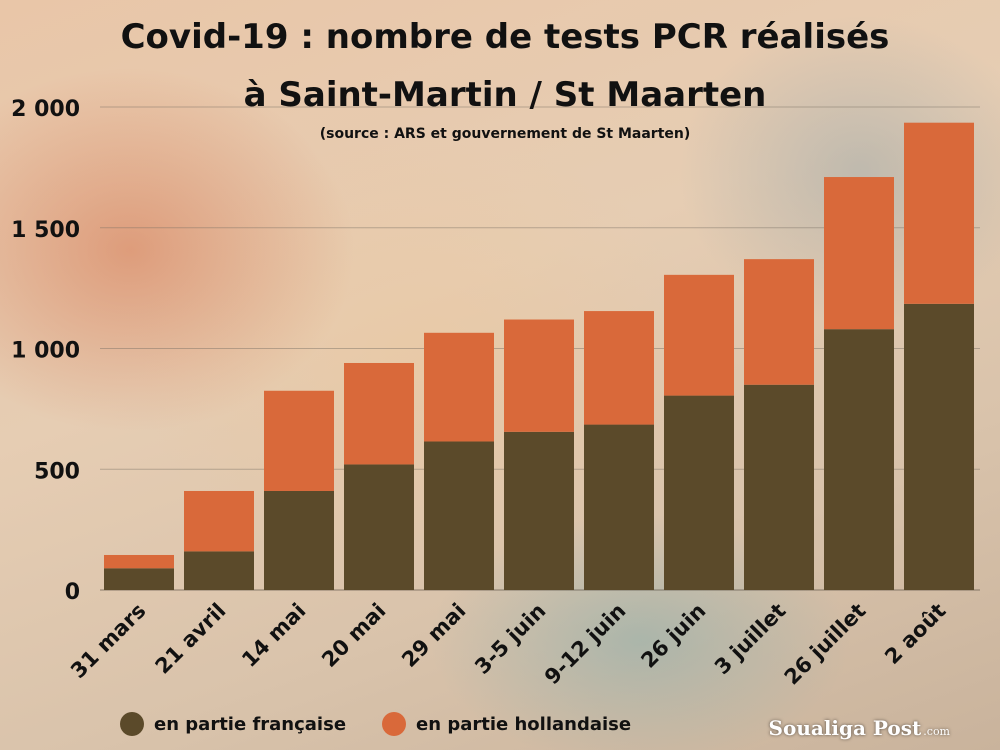 The width and height of the screenshot is (1000, 750). Describe the element at coordinates (524, 724) in the screenshot. I see `legend-label-dutch: en partie hollandaise` at that location.